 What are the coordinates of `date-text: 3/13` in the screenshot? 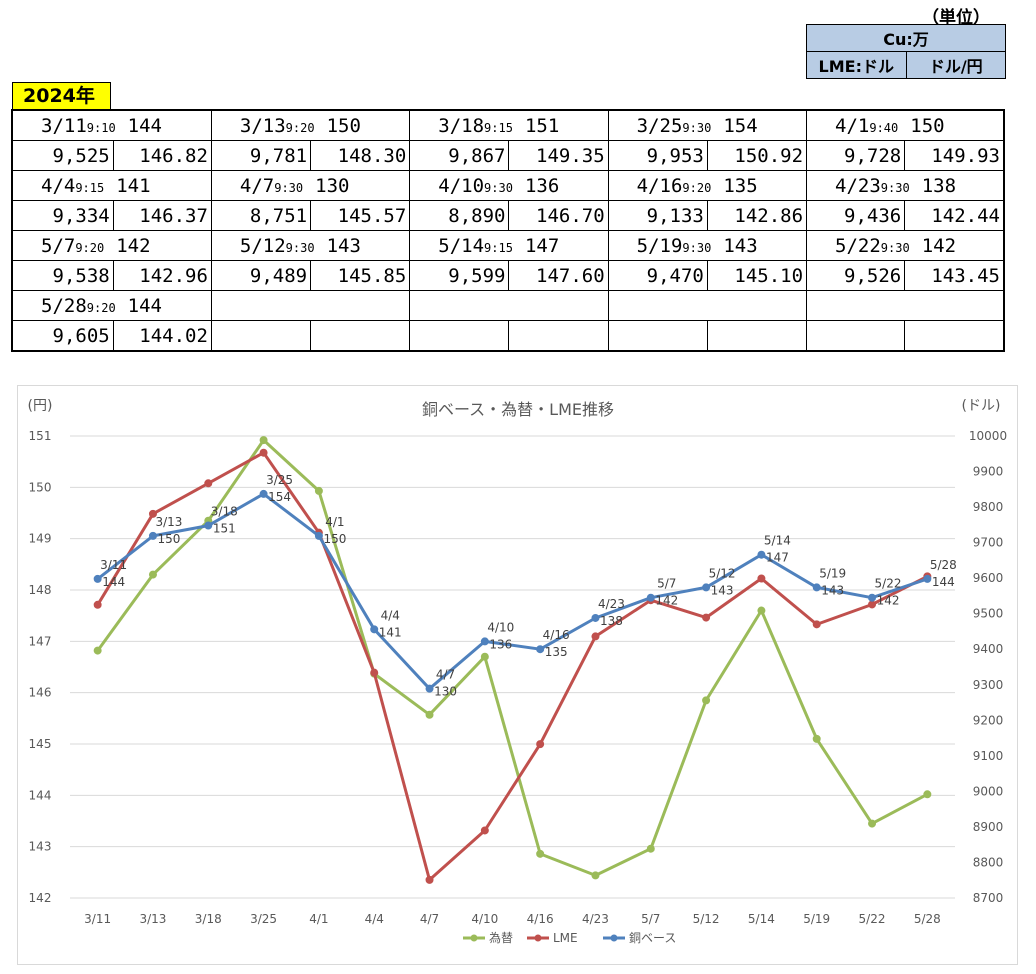 It's located at (262, 125).